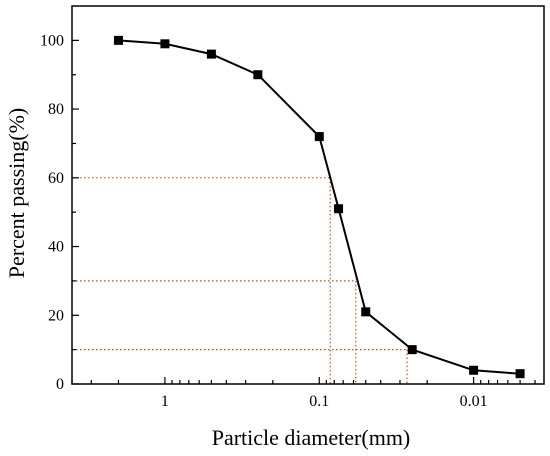 This screenshot has width=550, height=456. Describe the element at coordinates (56, 247) in the screenshot. I see `y-tick-label: 40` at that location.